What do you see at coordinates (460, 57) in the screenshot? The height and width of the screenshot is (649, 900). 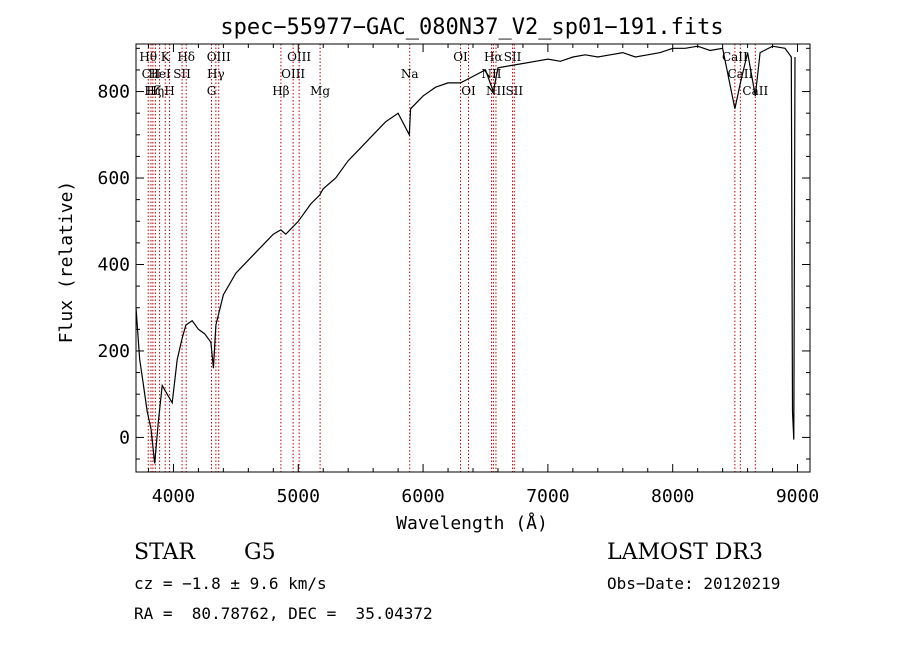 I see `line-label-17: OI` at bounding box center [460, 57].